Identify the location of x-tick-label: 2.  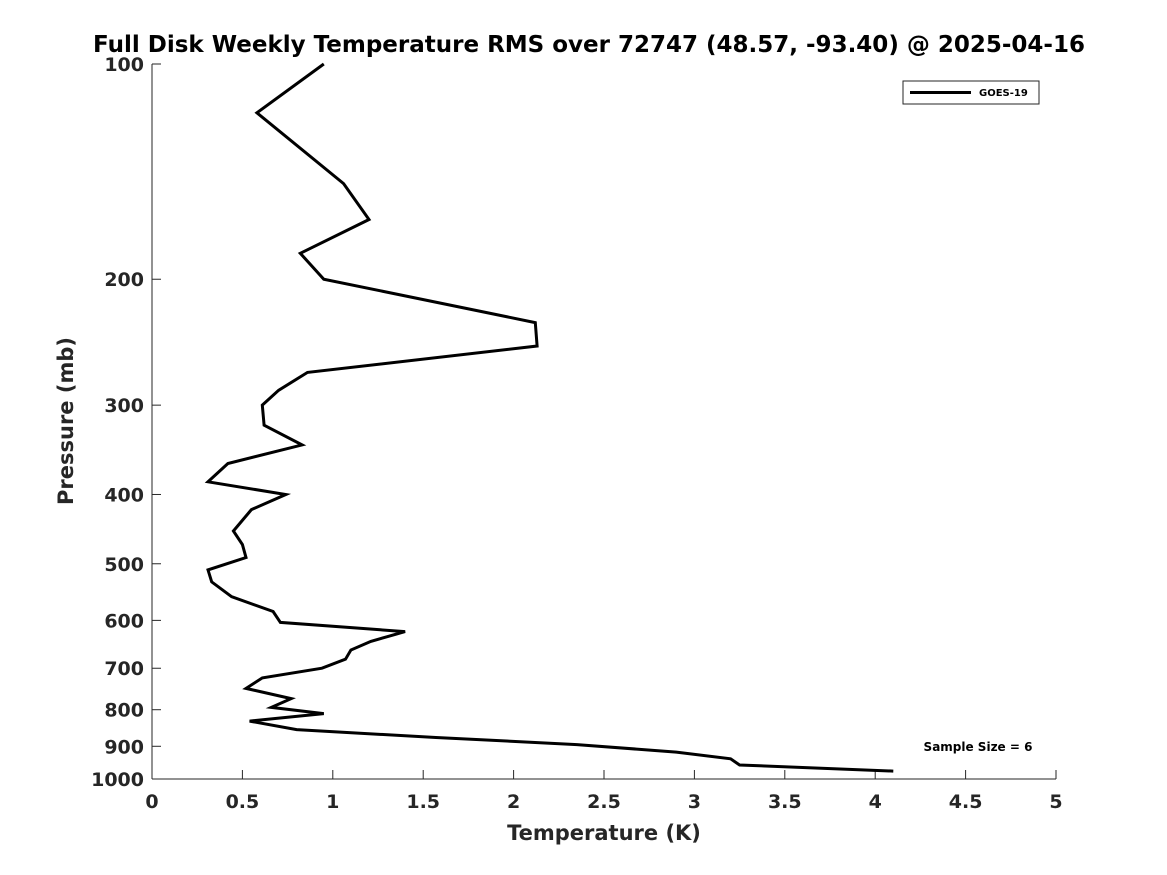
(513, 802).